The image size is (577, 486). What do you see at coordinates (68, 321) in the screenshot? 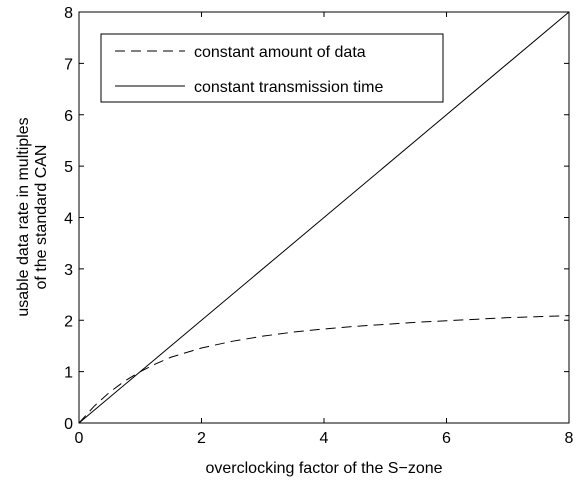
I see `y-tick-label: 2` at bounding box center [68, 321].